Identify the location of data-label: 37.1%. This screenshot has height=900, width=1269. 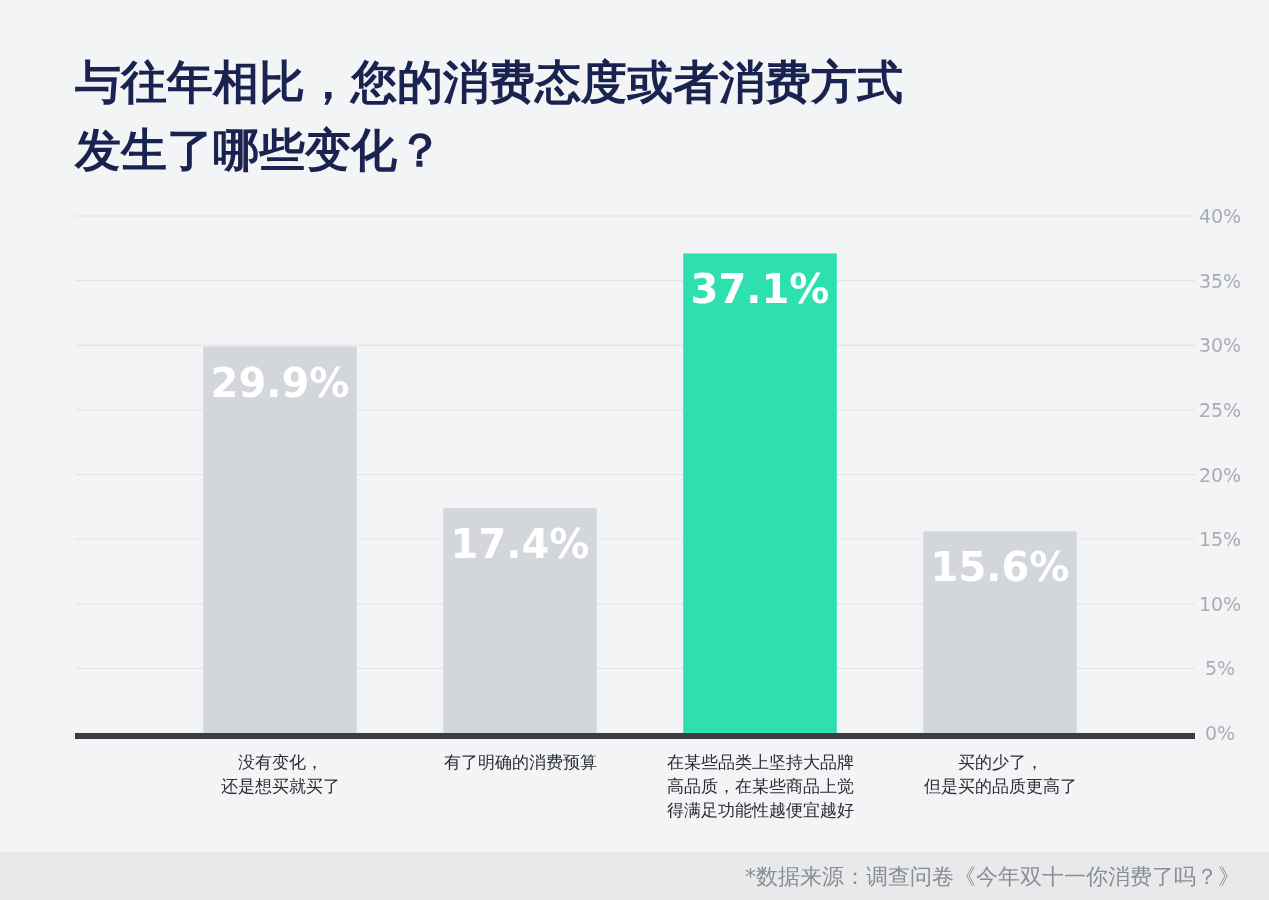
(760, 289).